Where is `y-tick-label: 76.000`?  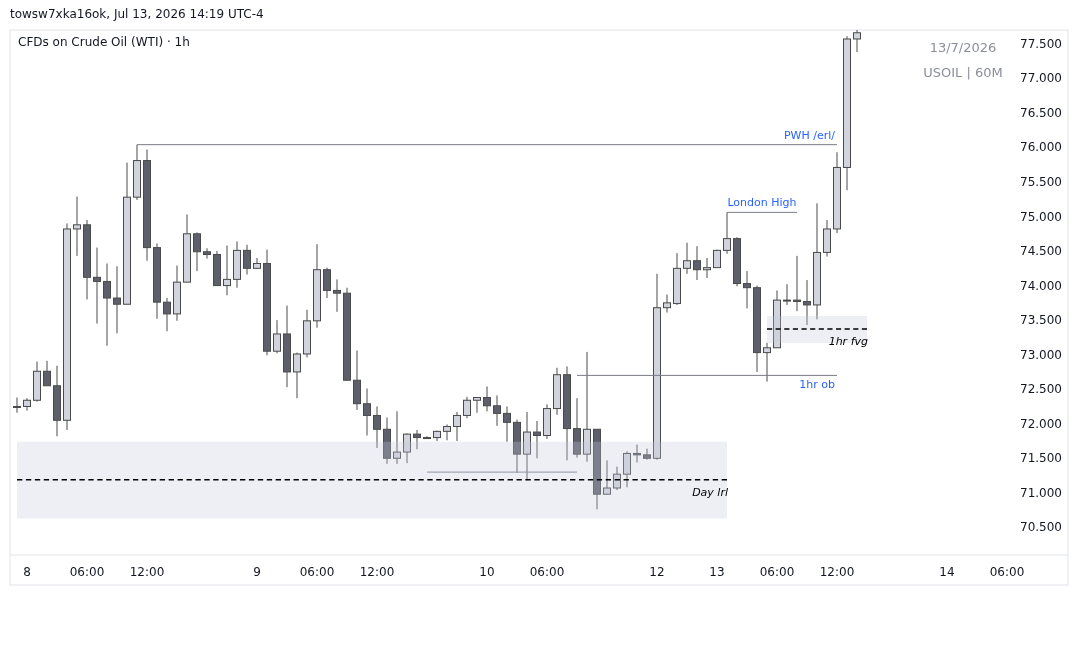
y-tick-label: 76.000 is located at coordinates (1041, 147).